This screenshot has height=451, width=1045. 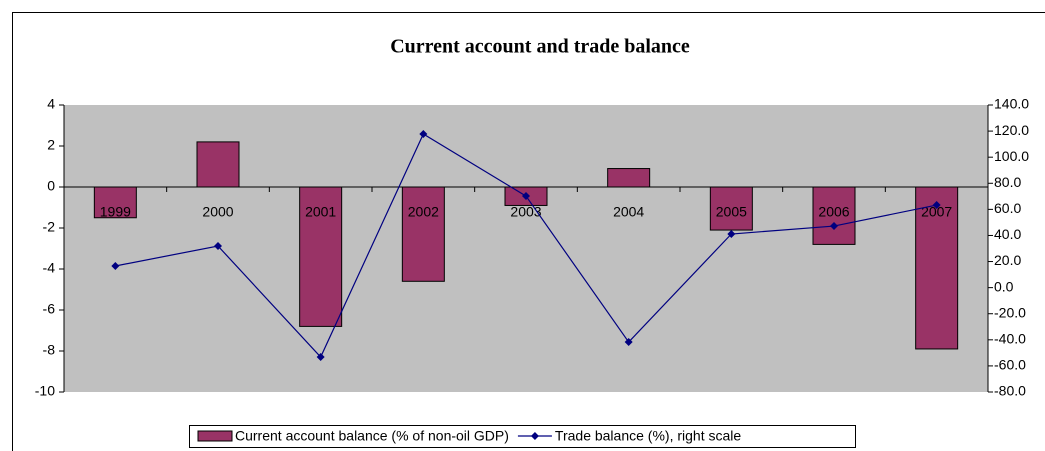 I want to click on y-tick-label: 4, so click(x=51, y=104).